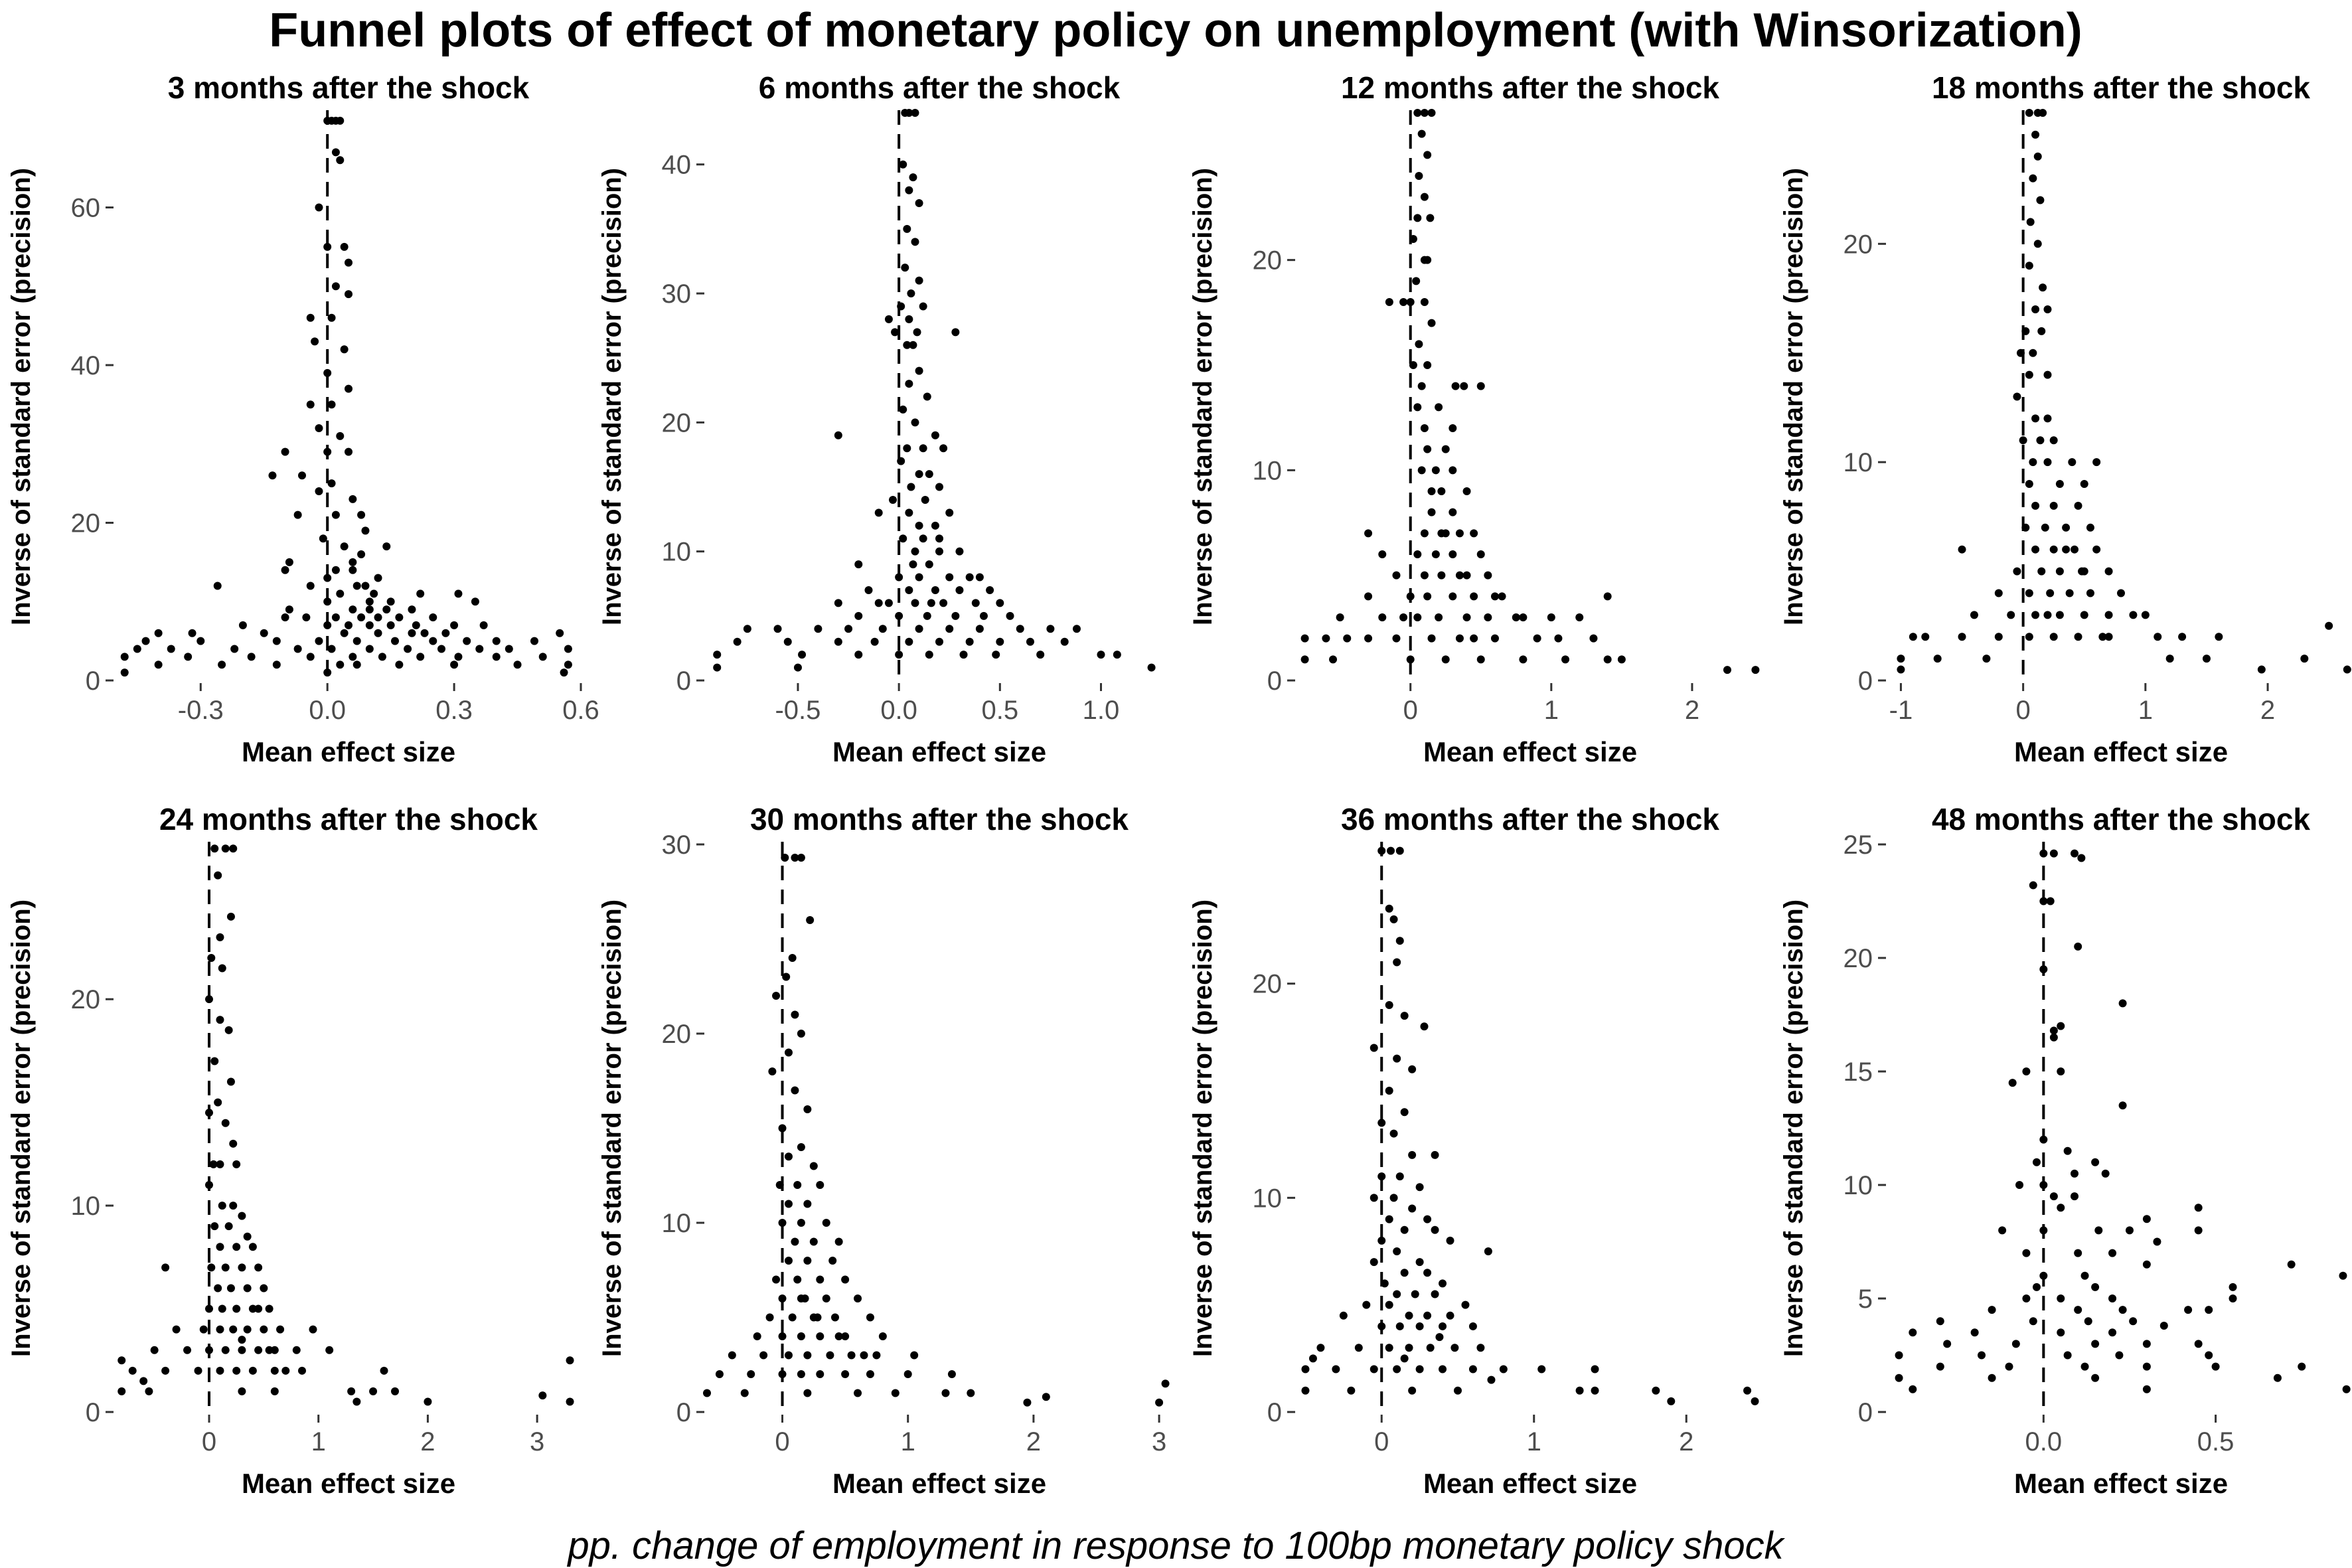 The image size is (2352, 1568). What do you see at coordinates (1034, 1442) in the screenshot?
I see `x-tick-label: 2` at bounding box center [1034, 1442].